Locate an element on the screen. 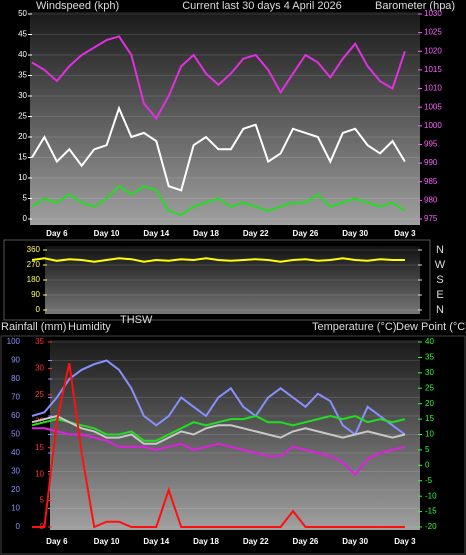 This screenshot has height=555, width=466. y-tick-label: 70 is located at coordinates (15, 397).